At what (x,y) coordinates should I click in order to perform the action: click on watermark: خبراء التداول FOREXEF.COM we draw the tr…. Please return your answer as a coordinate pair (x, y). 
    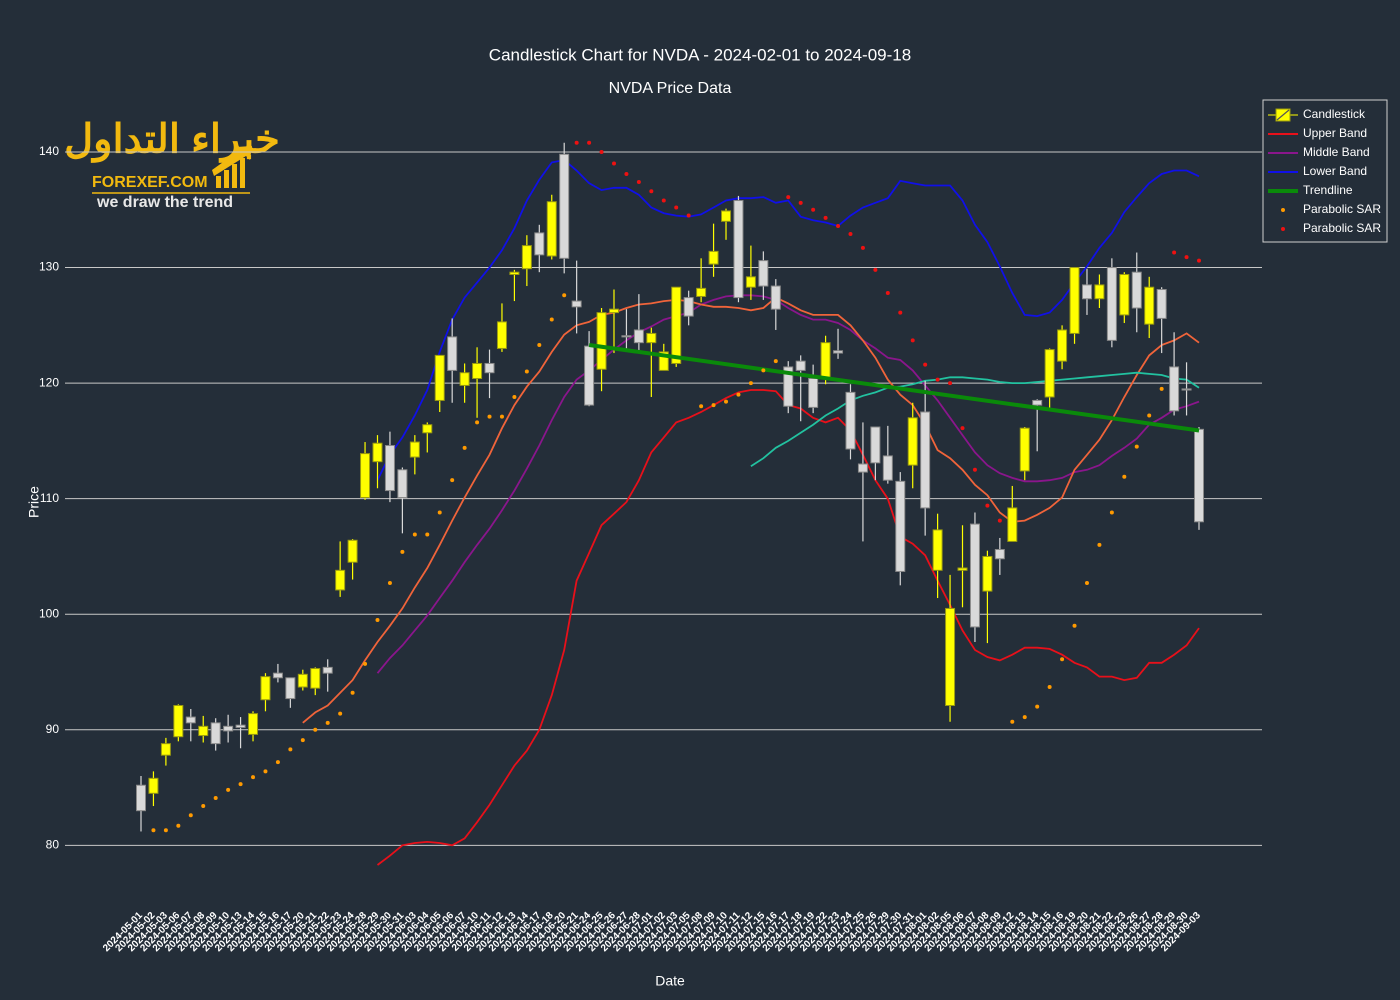
    Looking at the image, I should click on (172, 165).